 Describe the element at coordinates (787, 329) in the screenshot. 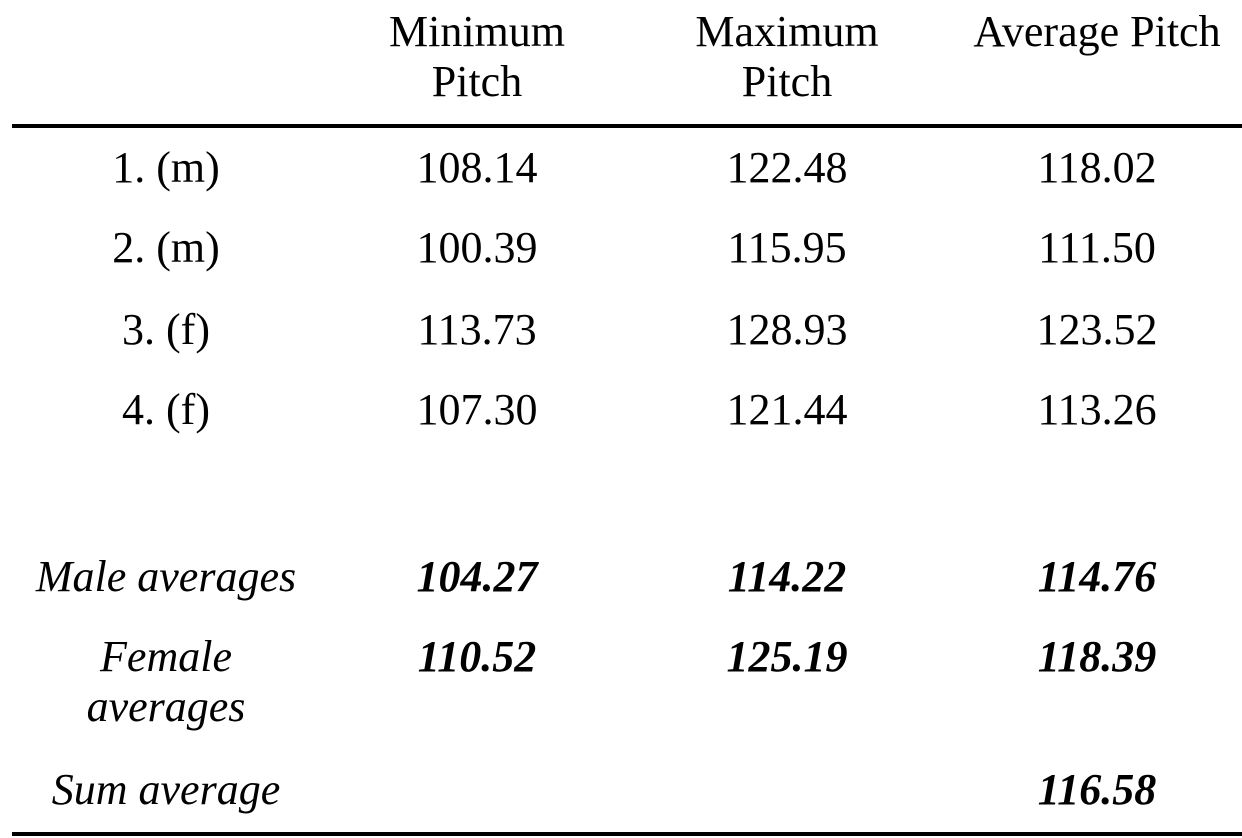

I see `cell-value: 128.93` at that location.